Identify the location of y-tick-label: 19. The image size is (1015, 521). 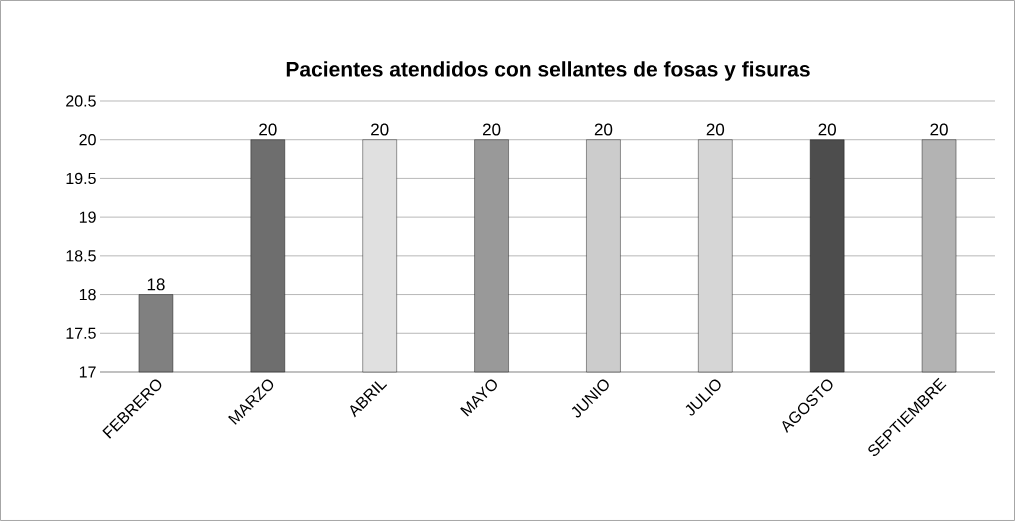
(87, 217).